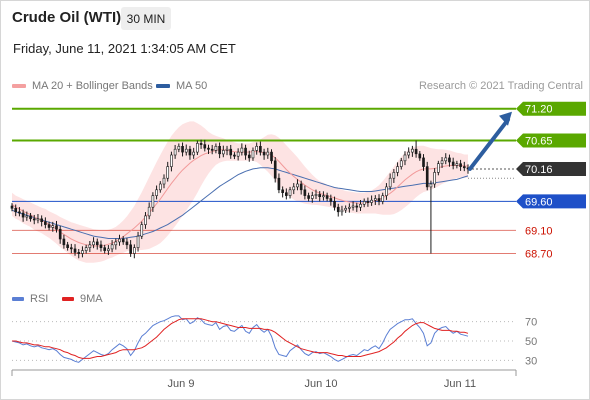  I want to click on timestamp: Friday, June 11, 2021 1:34:05 AM CET, so click(124, 48).